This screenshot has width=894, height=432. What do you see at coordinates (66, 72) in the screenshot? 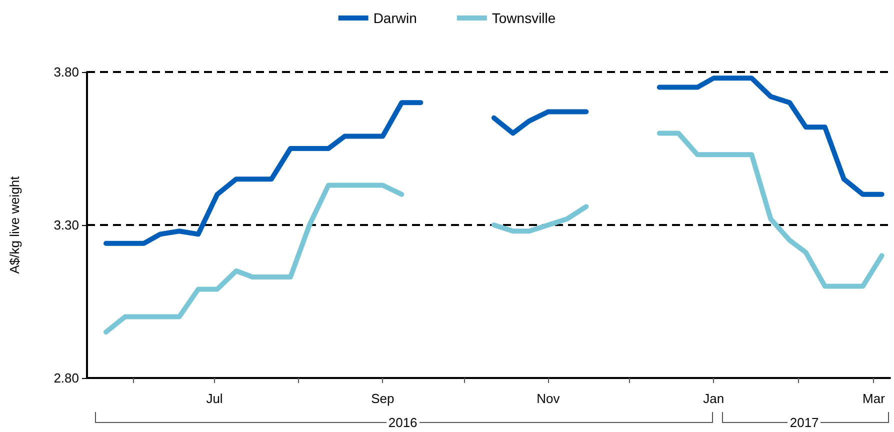
I see `y-tick-label: 3.80` at bounding box center [66, 72].